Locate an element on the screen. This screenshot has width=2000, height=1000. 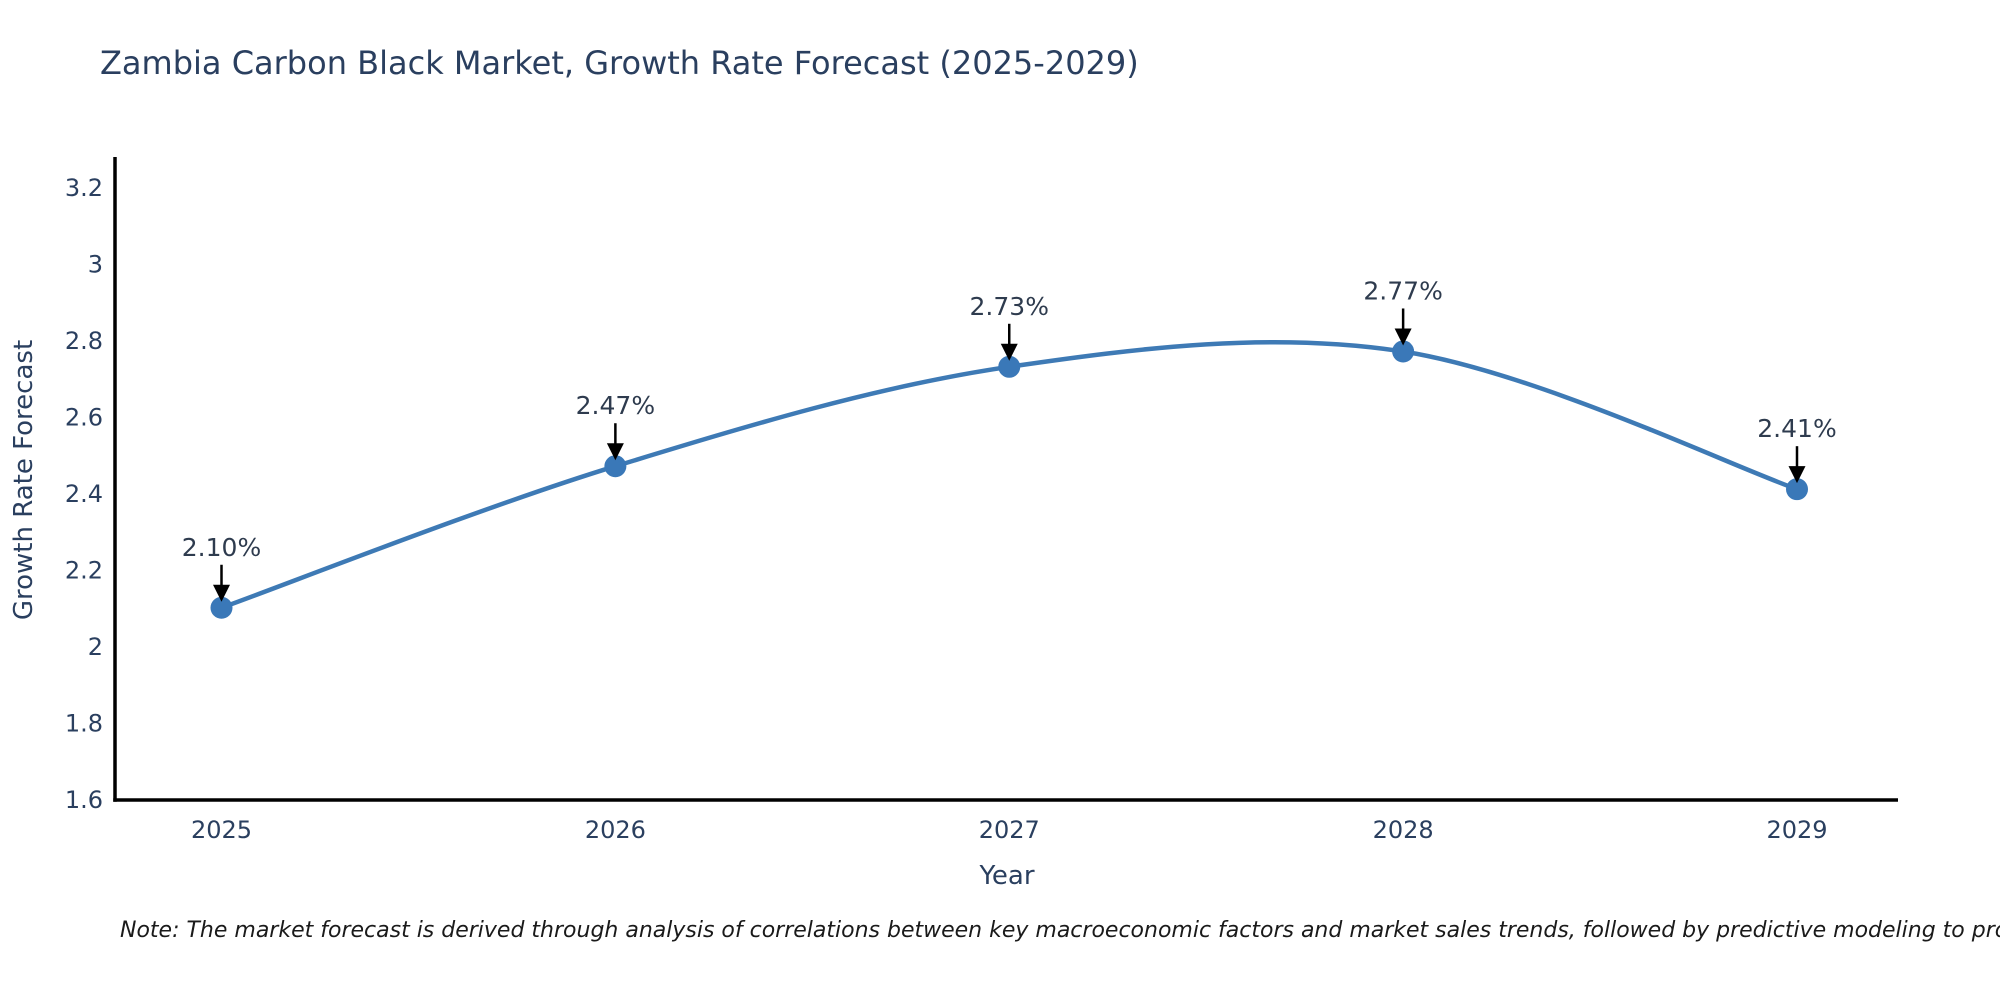
y-tick-label: 2.8 is located at coordinates (84, 341).